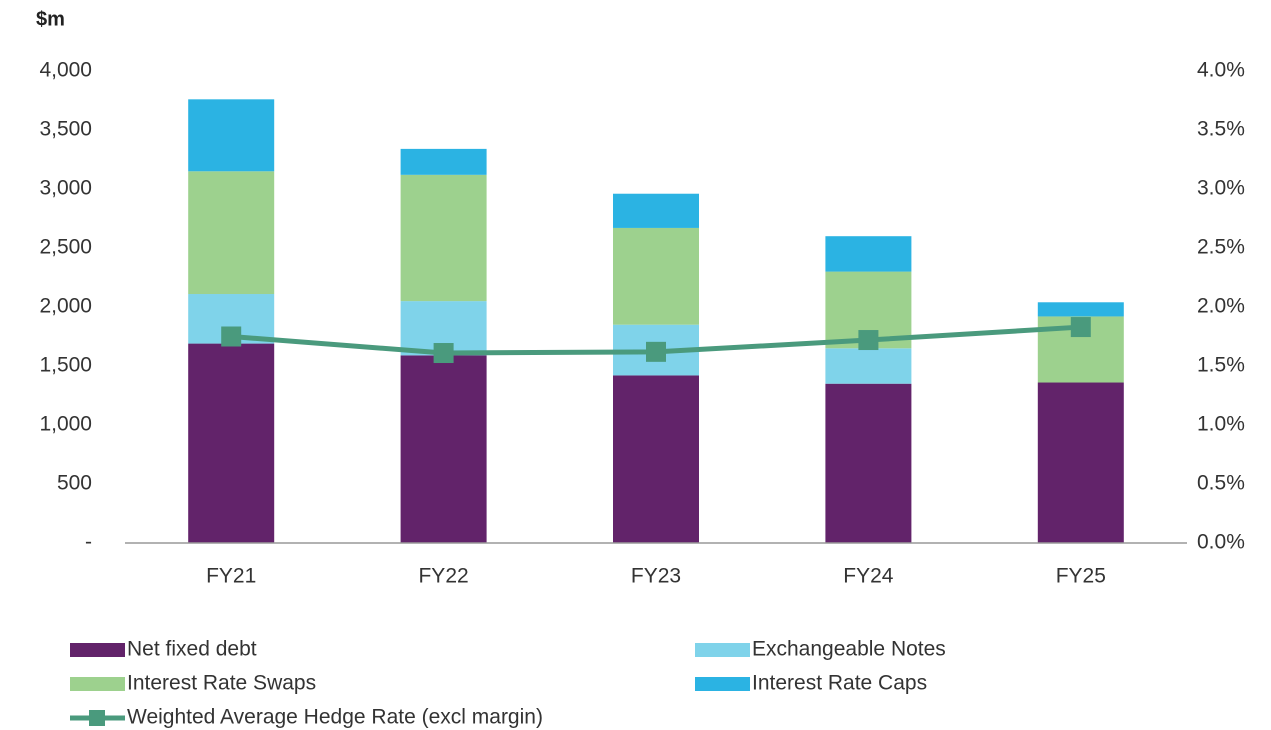 The width and height of the screenshot is (1271, 730). I want to click on y2-tick-label: 1.5%, so click(1221, 365).